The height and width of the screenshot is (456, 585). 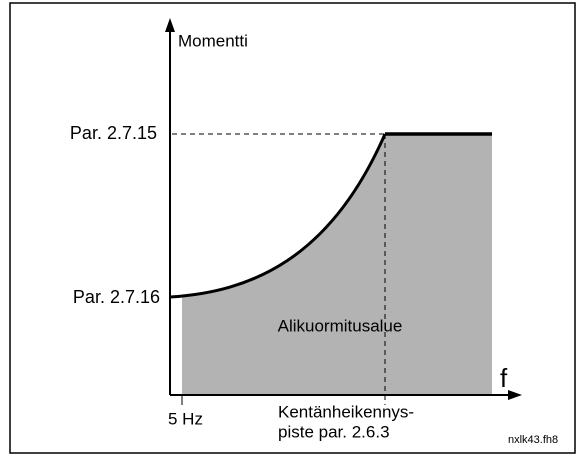 What do you see at coordinates (213, 40) in the screenshot?
I see `y-axis-label: Momentti` at bounding box center [213, 40].